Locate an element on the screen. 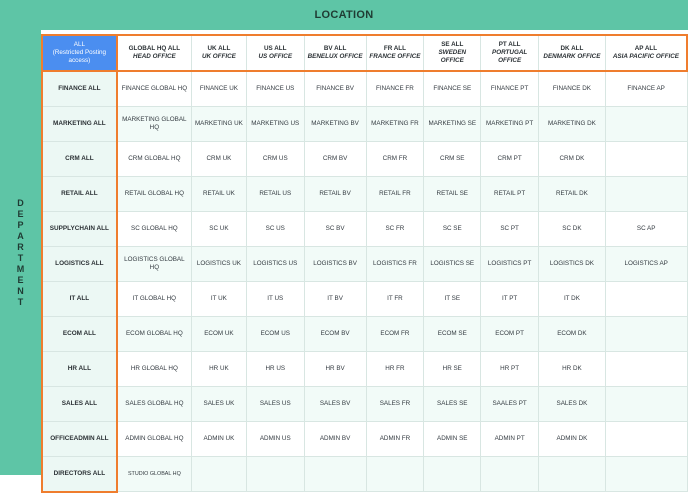 The width and height of the screenshot is (688, 493). permission-cell: RETAIL US is located at coordinates (275, 194).